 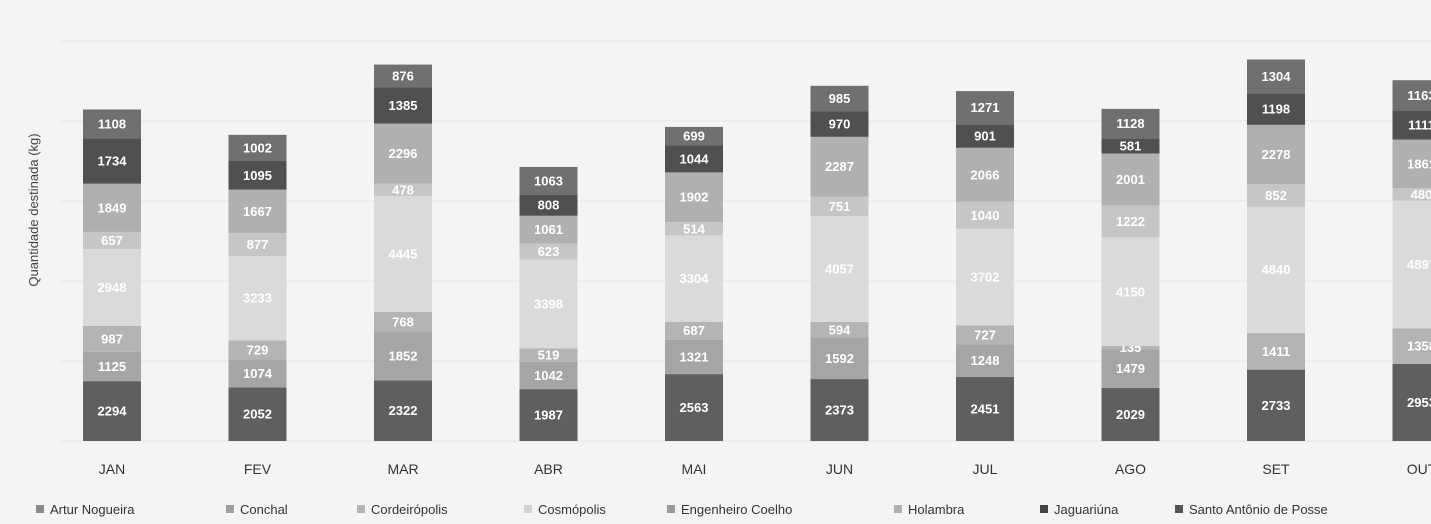 What do you see at coordinates (1130, 368) in the screenshot?
I see `data-label: 1479` at bounding box center [1130, 368].